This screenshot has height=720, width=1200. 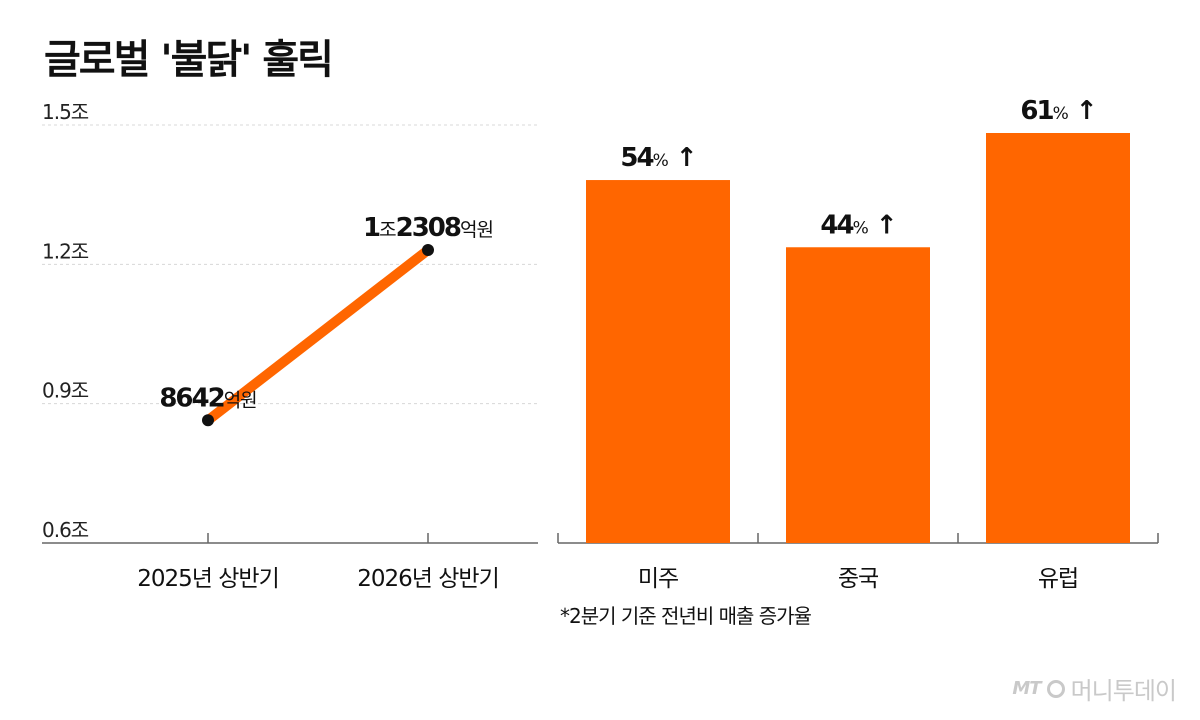 I want to click on x-tick-label: 2025년 상반기, so click(x=207, y=579).